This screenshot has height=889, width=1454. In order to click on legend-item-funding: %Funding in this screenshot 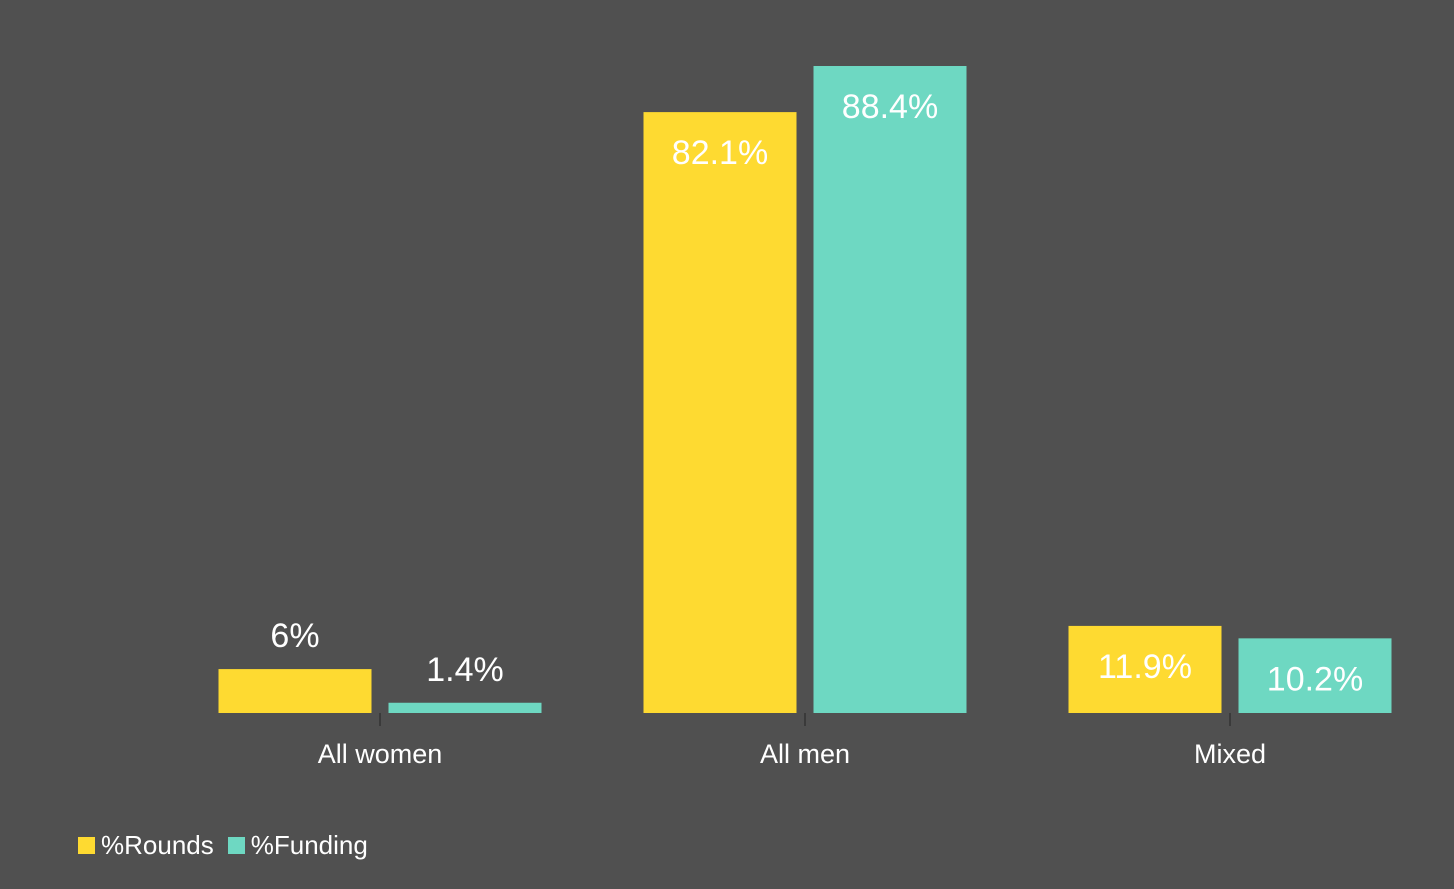, I will do `click(297, 845)`.